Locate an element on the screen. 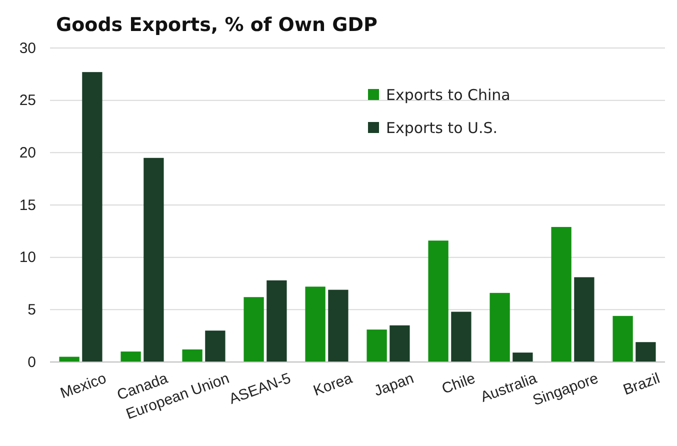 Image resolution: width=677 pixels, height=446 pixels. y-tick-label: 5 is located at coordinates (32, 309).